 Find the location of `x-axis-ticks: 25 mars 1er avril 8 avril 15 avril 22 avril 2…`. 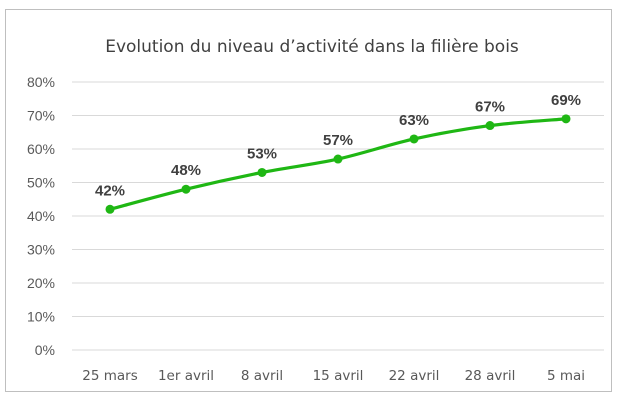

x-axis-ticks: 25 mars 1er avril 8 avril 15 avril 22 avril 2… is located at coordinates (333, 376).